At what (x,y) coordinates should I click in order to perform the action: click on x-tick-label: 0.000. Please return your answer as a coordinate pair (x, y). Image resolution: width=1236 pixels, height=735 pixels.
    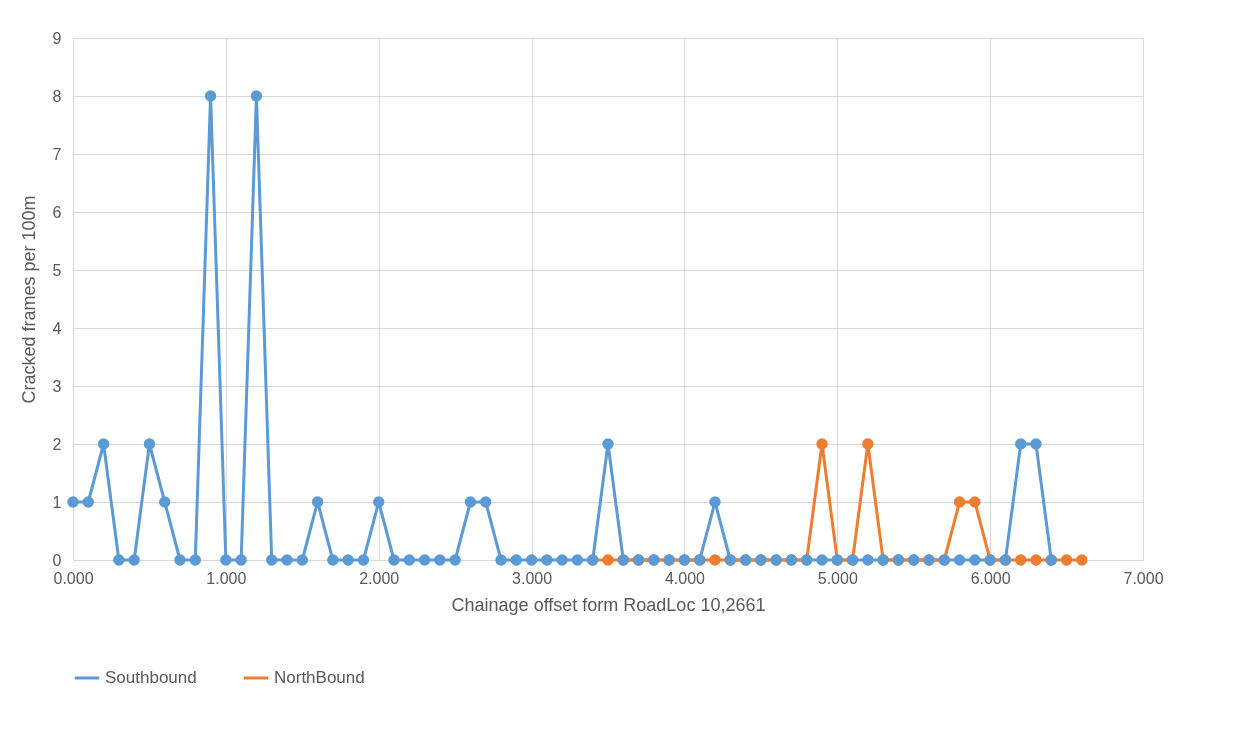
    Looking at the image, I should click on (73, 578).